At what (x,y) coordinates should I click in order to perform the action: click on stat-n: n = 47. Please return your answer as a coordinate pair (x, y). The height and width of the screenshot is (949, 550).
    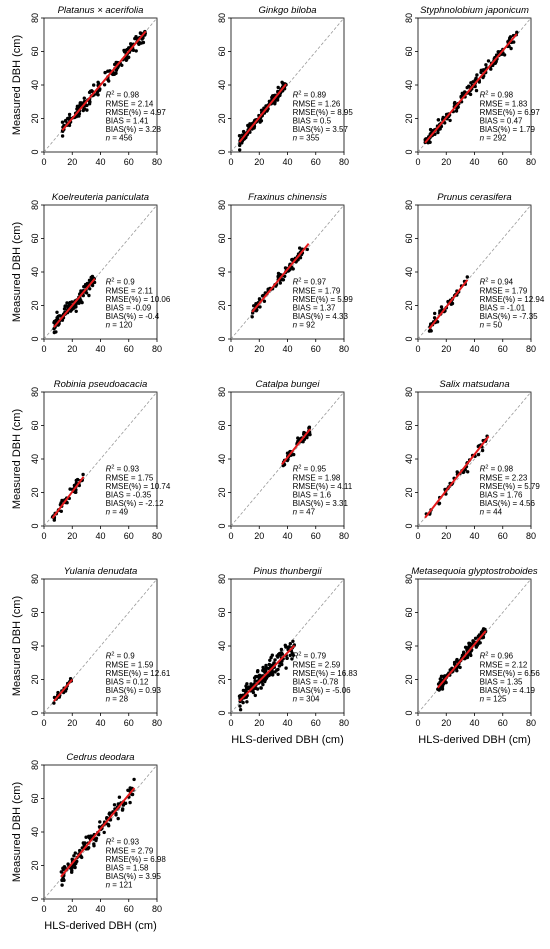
    Looking at the image, I should click on (304, 512).